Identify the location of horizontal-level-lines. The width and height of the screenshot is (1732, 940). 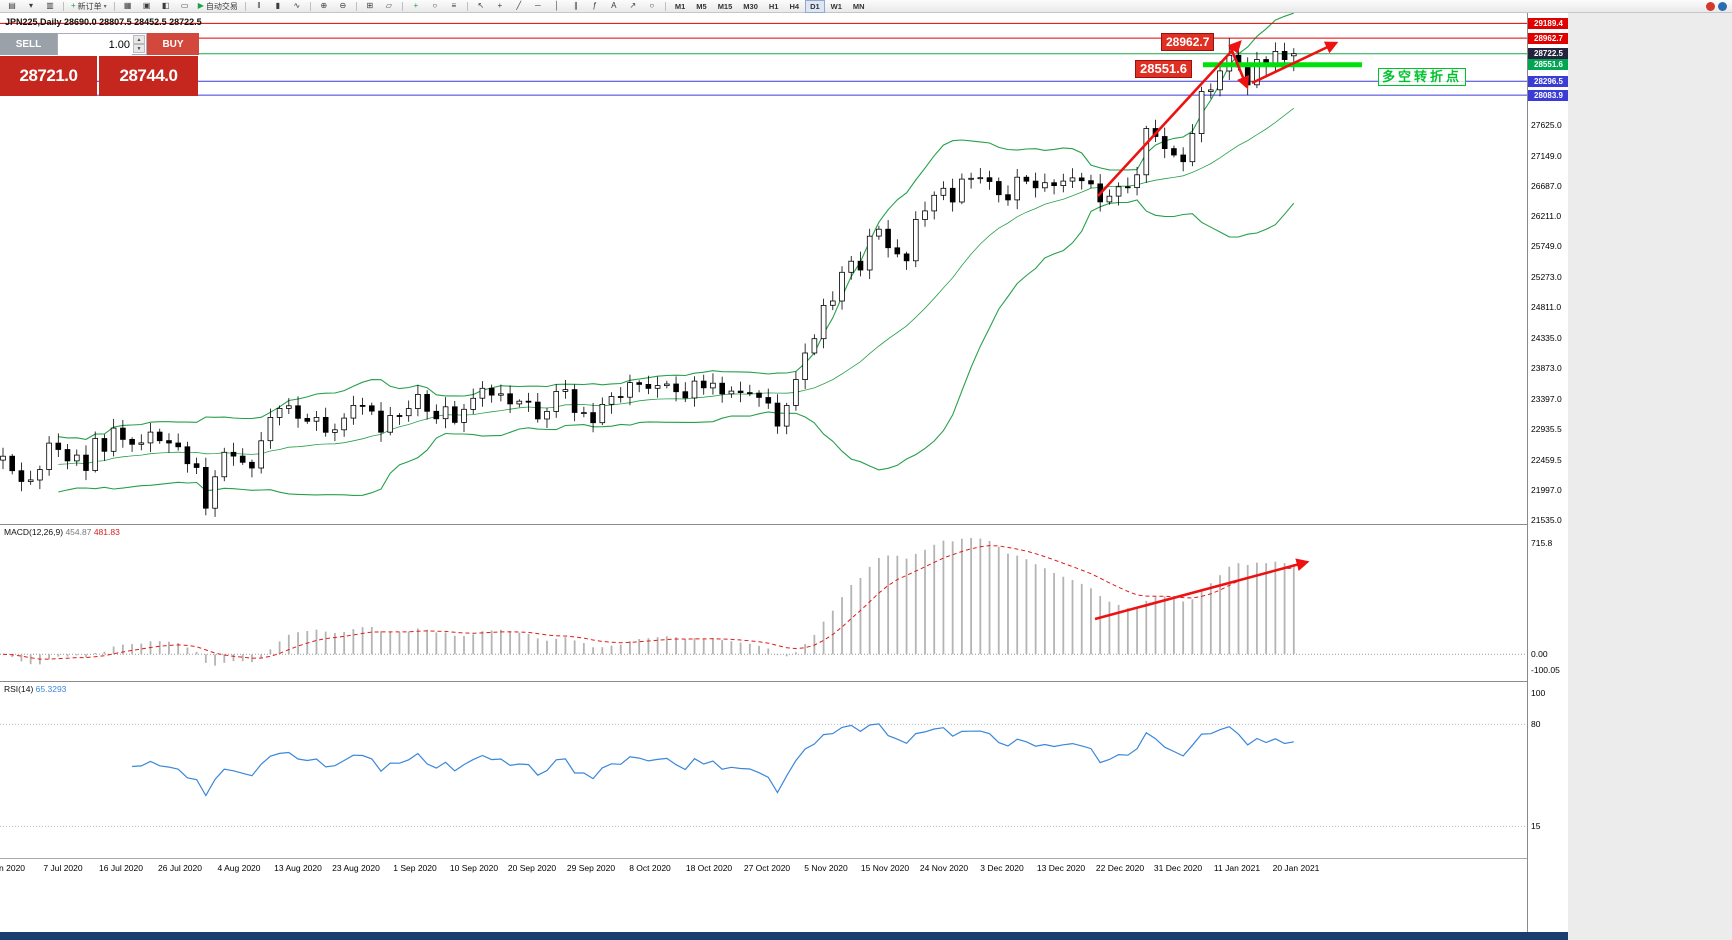
(763, 59).